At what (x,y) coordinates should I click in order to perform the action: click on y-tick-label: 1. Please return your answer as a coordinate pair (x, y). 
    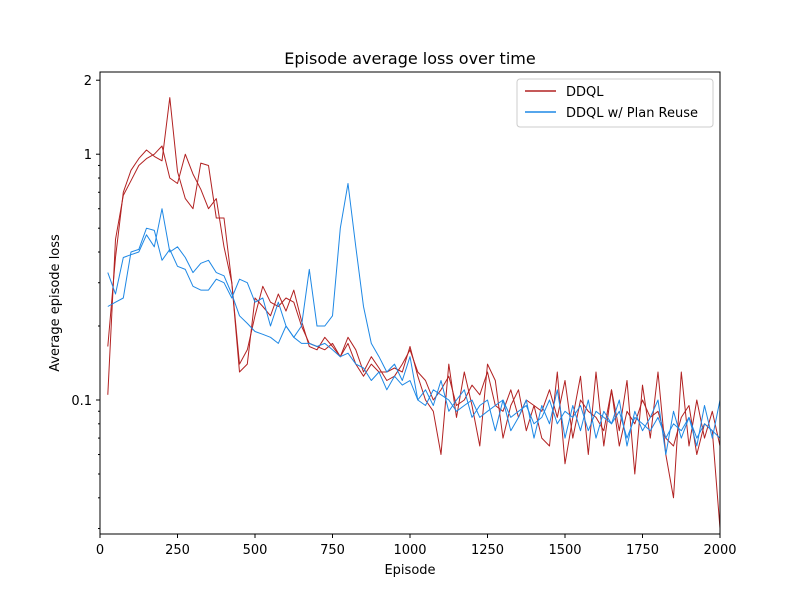
    Looking at the image, I should click on (88, 155).